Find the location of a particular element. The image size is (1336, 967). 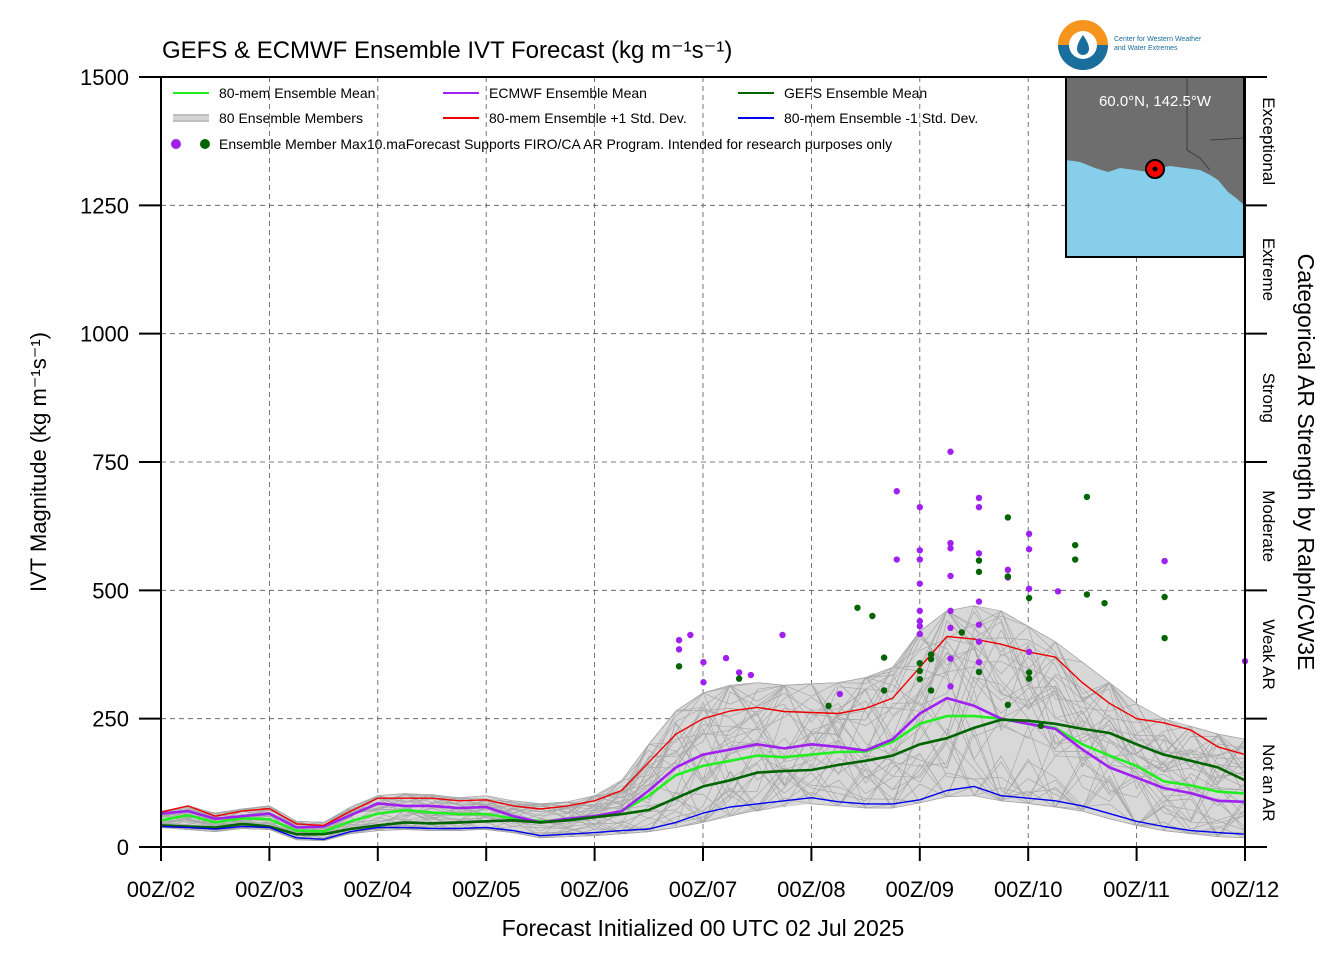

x-tick-label: 00Z/10 is located at coordinates (1028, 889).